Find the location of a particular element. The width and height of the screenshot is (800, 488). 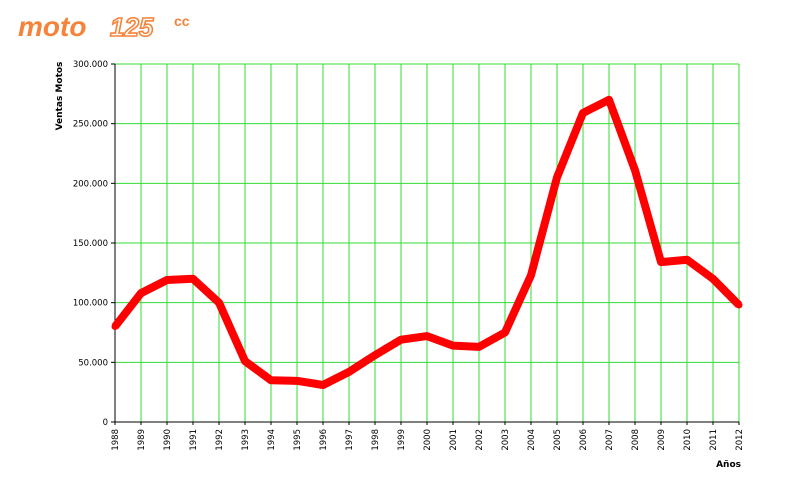

y-tick-label: 250.000 is located at coordinates (90, 125).